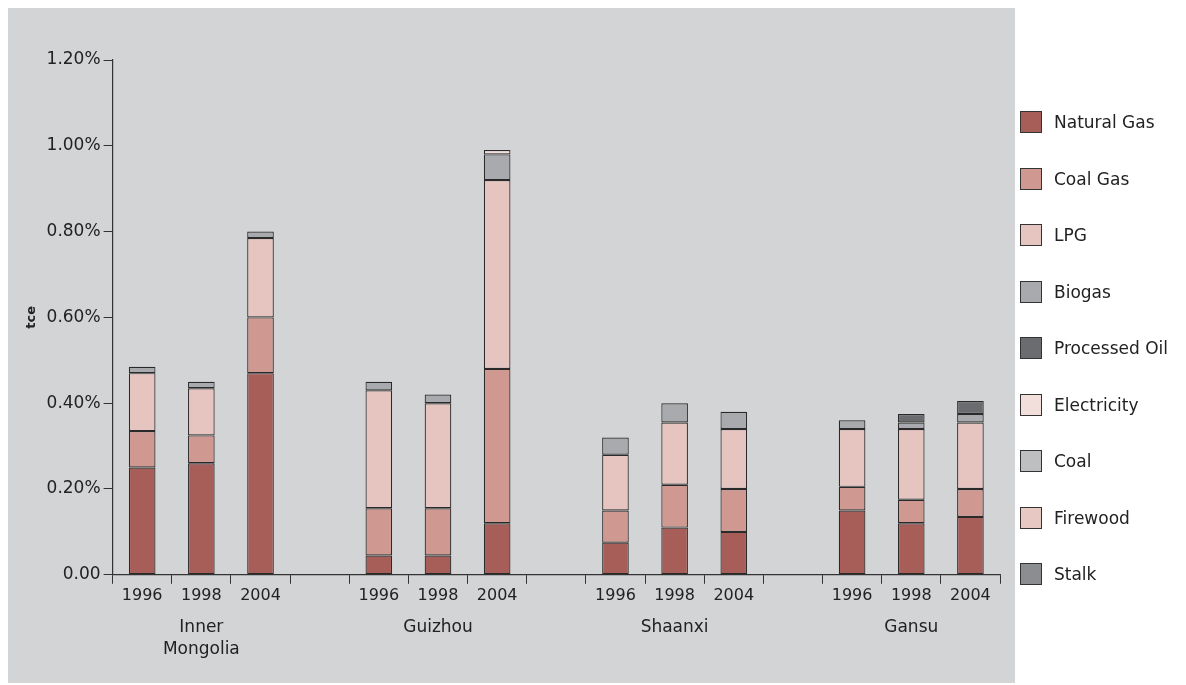 Image resolution: width=1186 pixels, height=685 pixels. What do you see at coordinates (1104, 122) in the screenshot?
I see `legend-label: Natural Gas` at bounding box center [1104, 122].